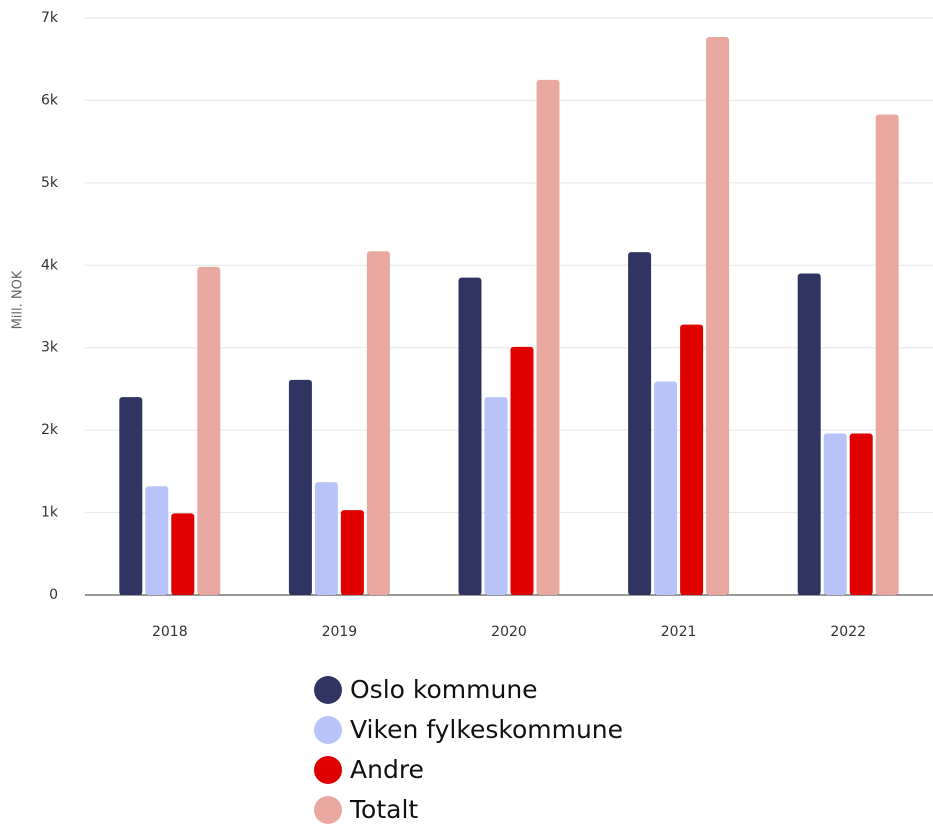  Describe the element at coordinates (509, 632) in the screenshot. I see `x-tick-label: 2020` at that location.